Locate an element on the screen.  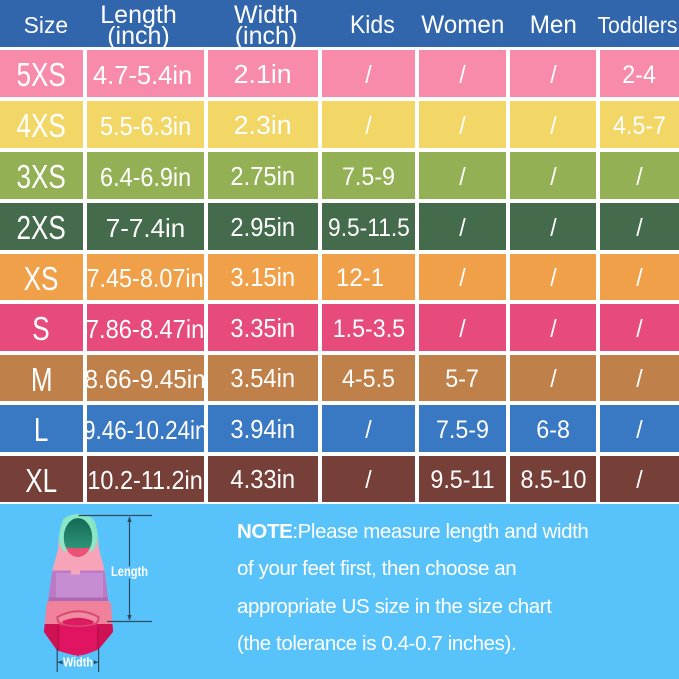
svg-text: Length is located at coordinates (129, 571).